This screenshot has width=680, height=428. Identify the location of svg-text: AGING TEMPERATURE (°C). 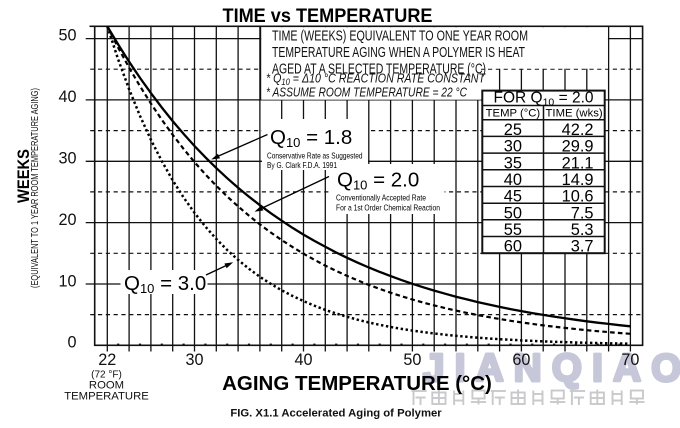
(357, 383).